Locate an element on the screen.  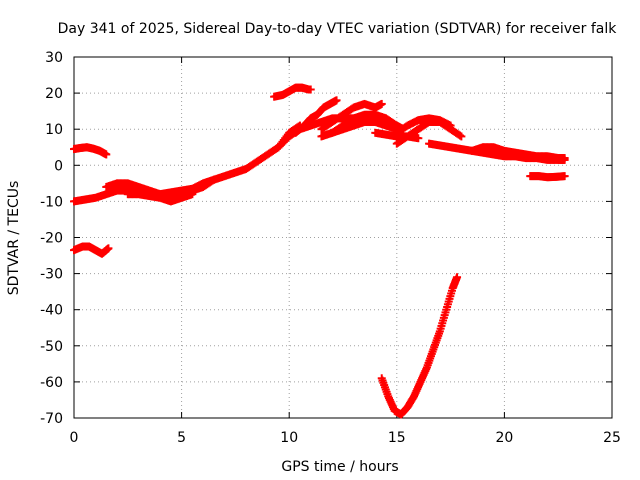
y-tick-label: -40 is located at coordinates (51, 311).